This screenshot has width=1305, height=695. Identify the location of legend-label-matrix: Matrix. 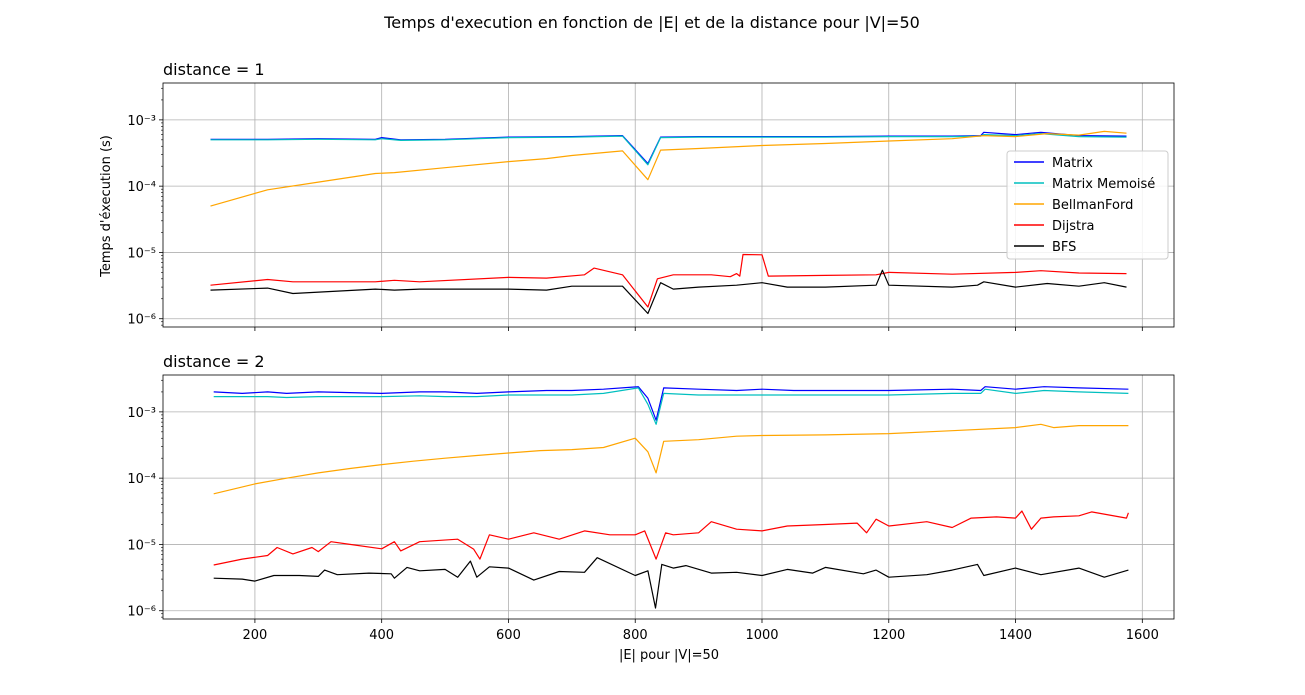
(1072, 163).